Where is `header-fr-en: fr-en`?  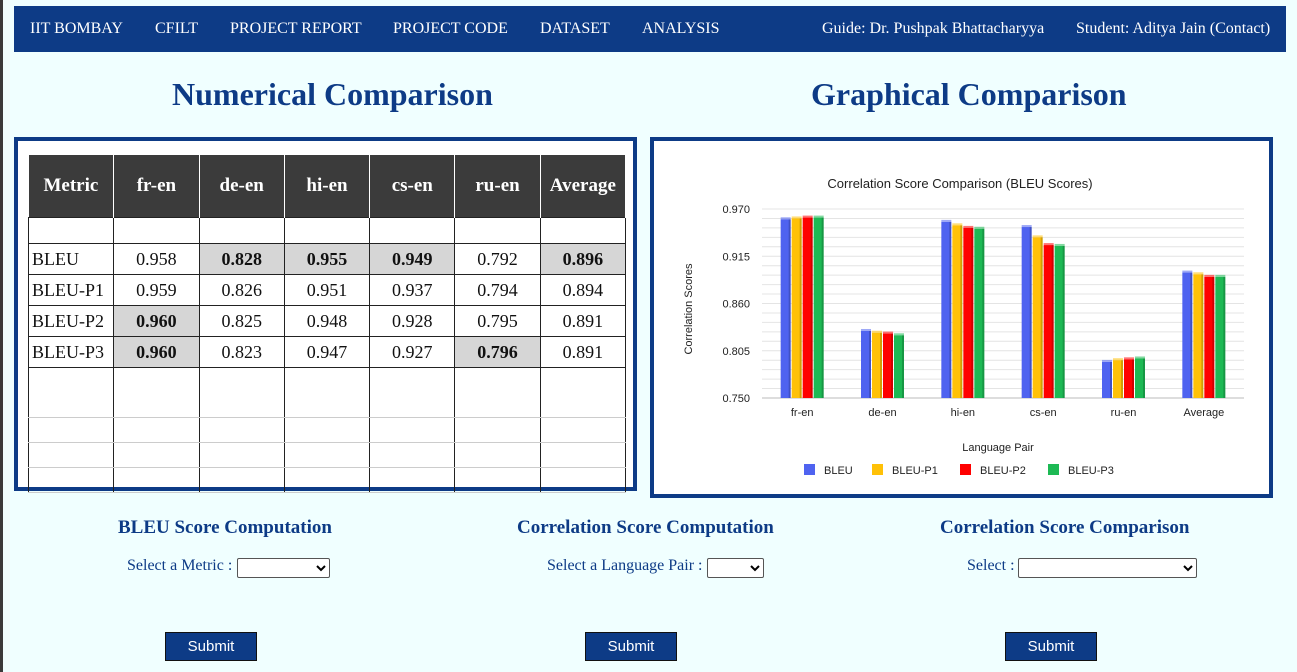
header-fr-en: fr-en is located at coordinates (156, 186).